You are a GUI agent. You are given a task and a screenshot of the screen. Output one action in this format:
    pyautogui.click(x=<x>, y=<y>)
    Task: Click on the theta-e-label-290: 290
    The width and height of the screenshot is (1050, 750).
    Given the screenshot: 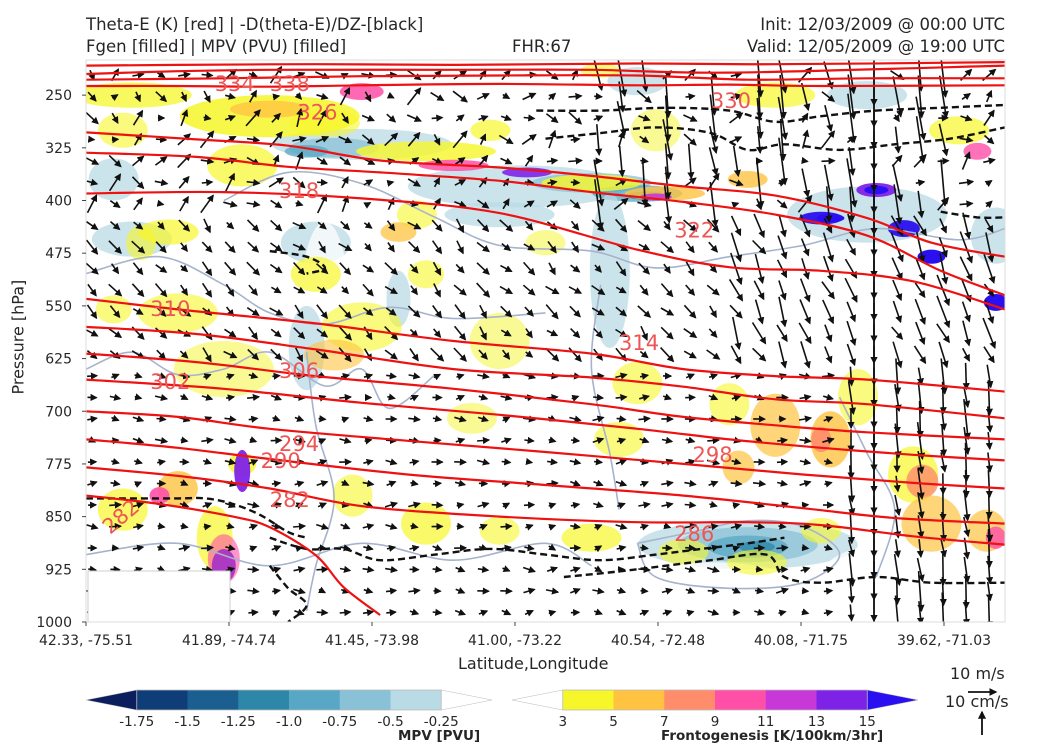 What is the action you would take?
    pyautogui.click(x=281, y=461)
    